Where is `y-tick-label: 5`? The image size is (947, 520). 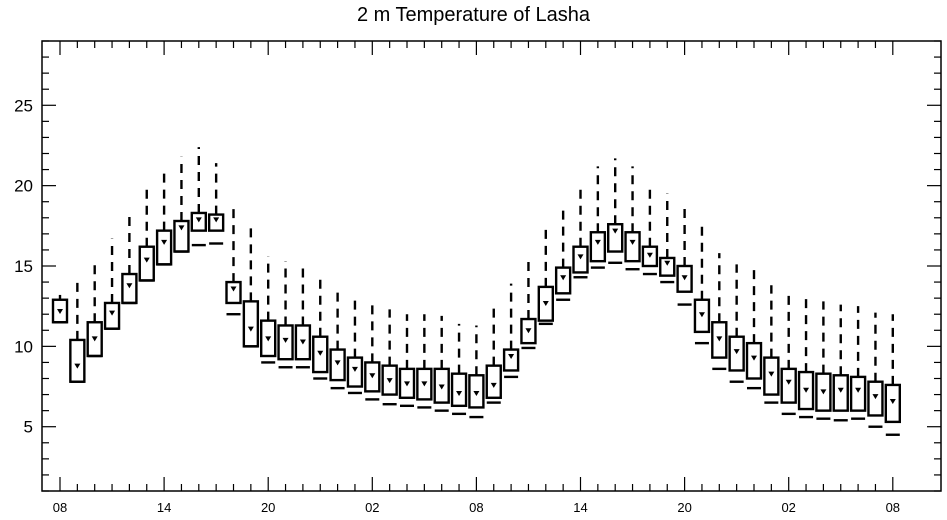
y-tick-label: 5 is located at coordinates (28, 427).